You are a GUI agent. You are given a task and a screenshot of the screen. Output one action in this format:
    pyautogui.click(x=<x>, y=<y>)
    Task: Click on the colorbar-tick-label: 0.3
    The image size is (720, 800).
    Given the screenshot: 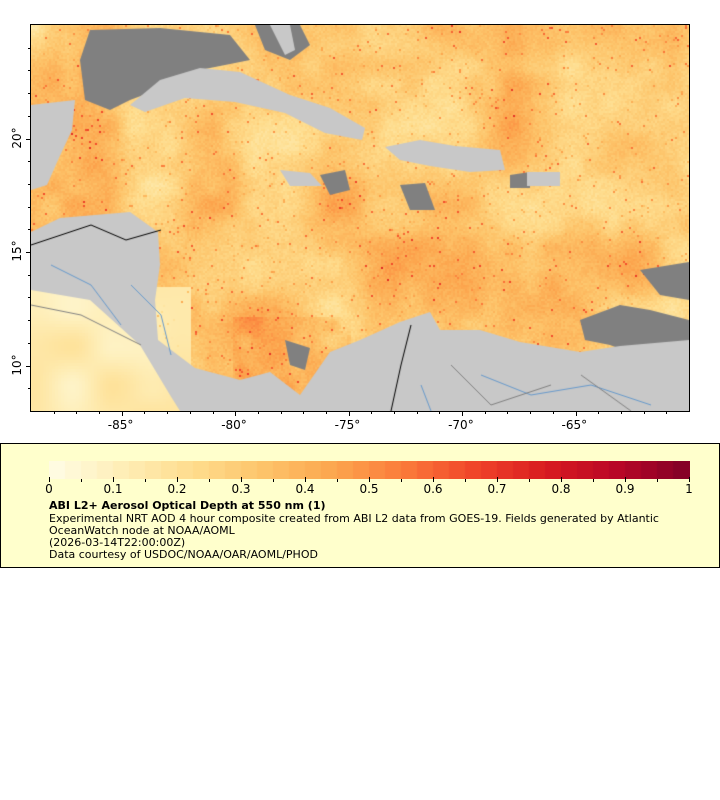 What is the action you would take?
    pyautogui.click(x=241, y=489)
    